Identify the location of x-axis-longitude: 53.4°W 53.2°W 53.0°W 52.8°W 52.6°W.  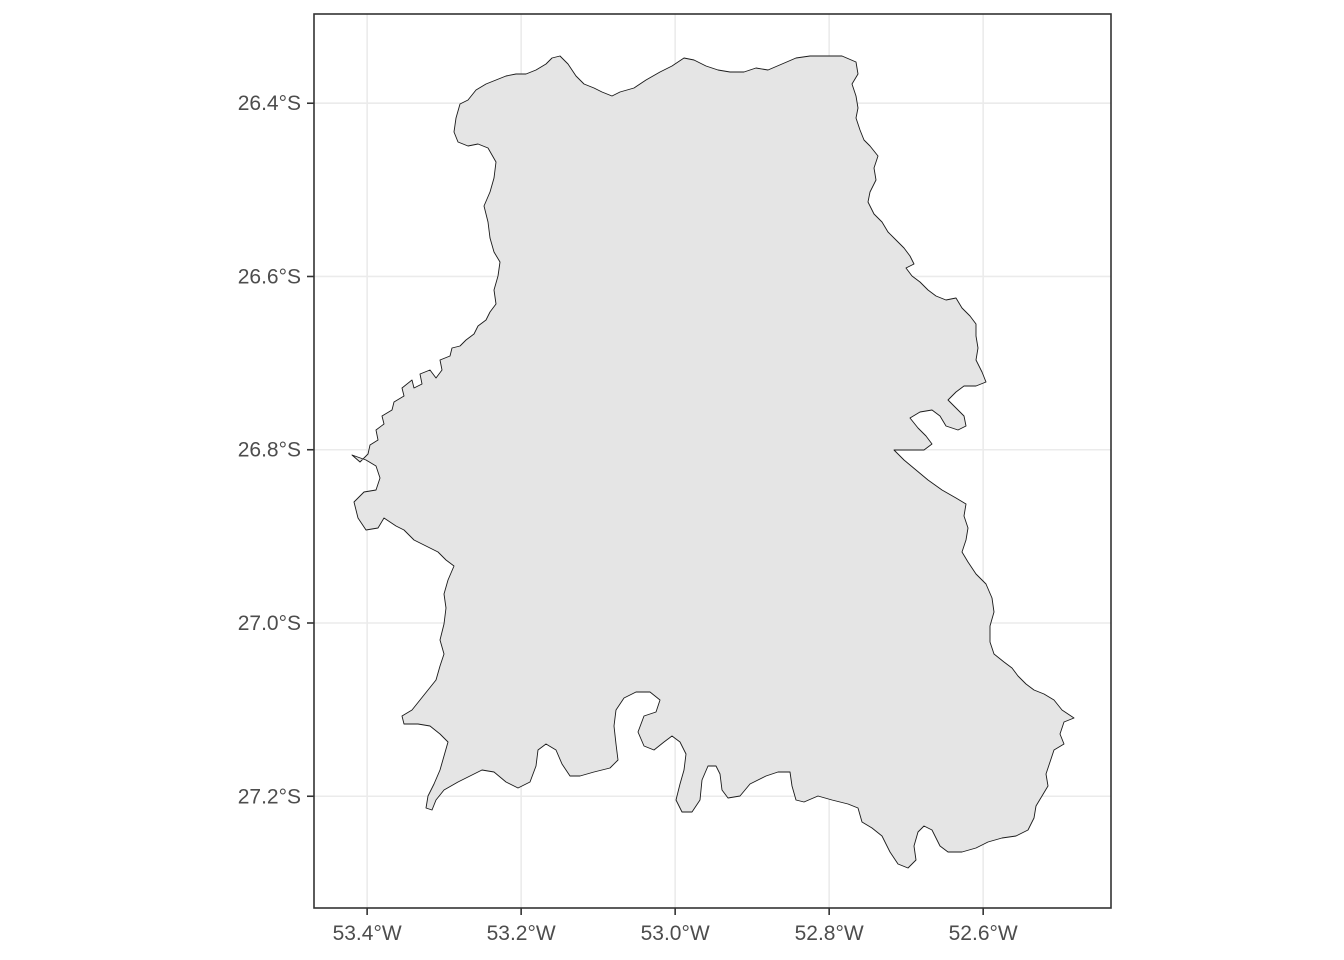
(675, 926).